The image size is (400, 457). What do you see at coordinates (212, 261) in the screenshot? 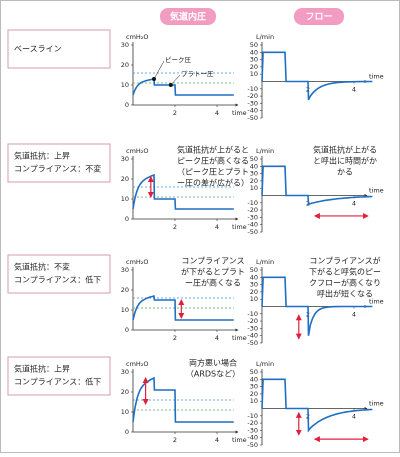
I see `annotation: コンプライアンス` at bounding box center [212, 261].